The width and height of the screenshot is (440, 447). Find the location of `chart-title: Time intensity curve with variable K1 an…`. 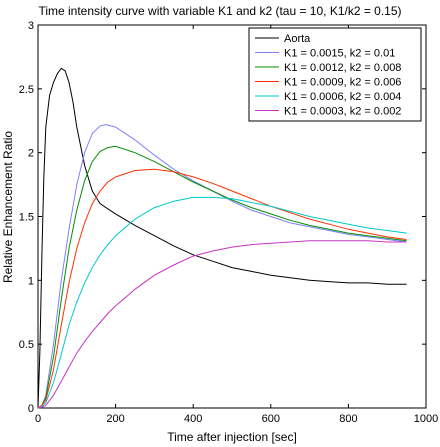

chart-title: Time intensity curve with variable K1 an… is located at coordinates (219, 11).